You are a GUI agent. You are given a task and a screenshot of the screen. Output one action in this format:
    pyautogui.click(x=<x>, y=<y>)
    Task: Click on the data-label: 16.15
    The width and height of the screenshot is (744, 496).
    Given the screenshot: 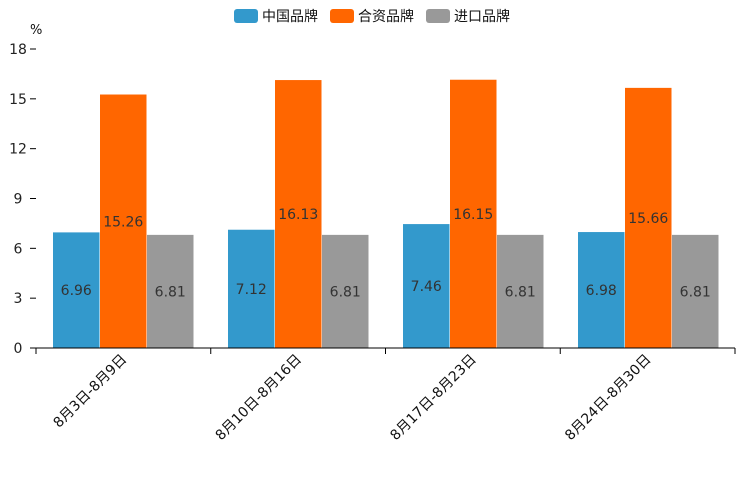 What is the action you would take?
    pyautogui.click(x=473, y=215)
    